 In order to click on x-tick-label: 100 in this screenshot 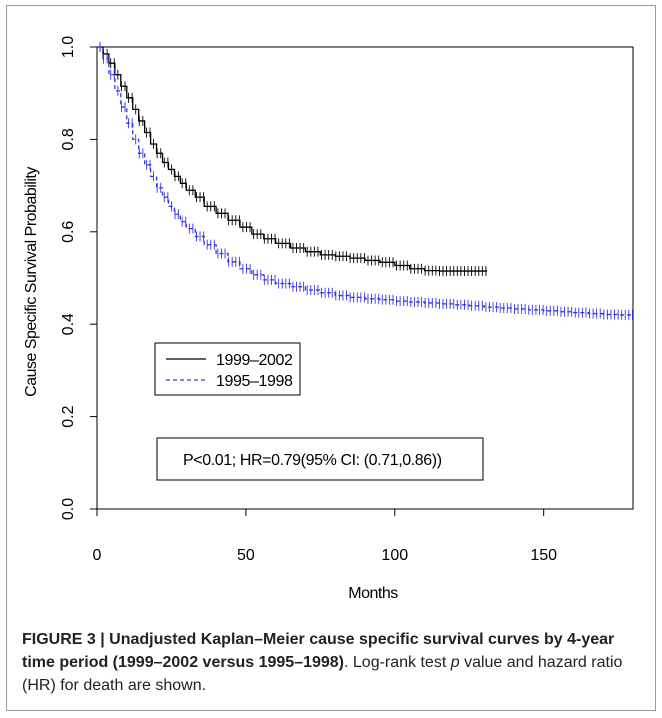, I will do `click(394, 555)`.